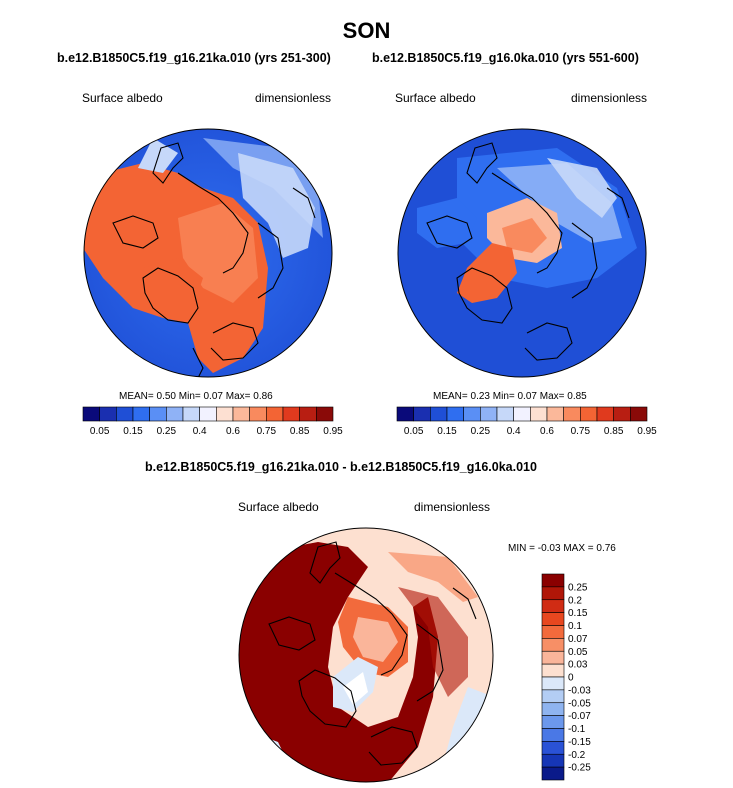 Image resolution: width=733 pixels, height=788 pixels. Describe the element at coordinates (578, 613) in the screenshot. I see `diff-colorbar-tick-label: 0.15` at that location.